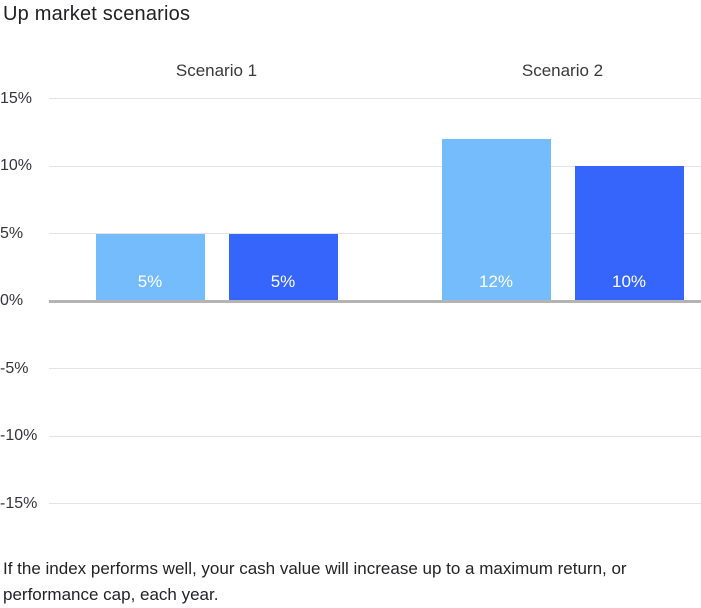 This screenshot has height=608, width=701. What do you see at coordinates (496, 281) in the screenshot?
I see `bar-value-label: 12%` at bounding box center [496, 281].